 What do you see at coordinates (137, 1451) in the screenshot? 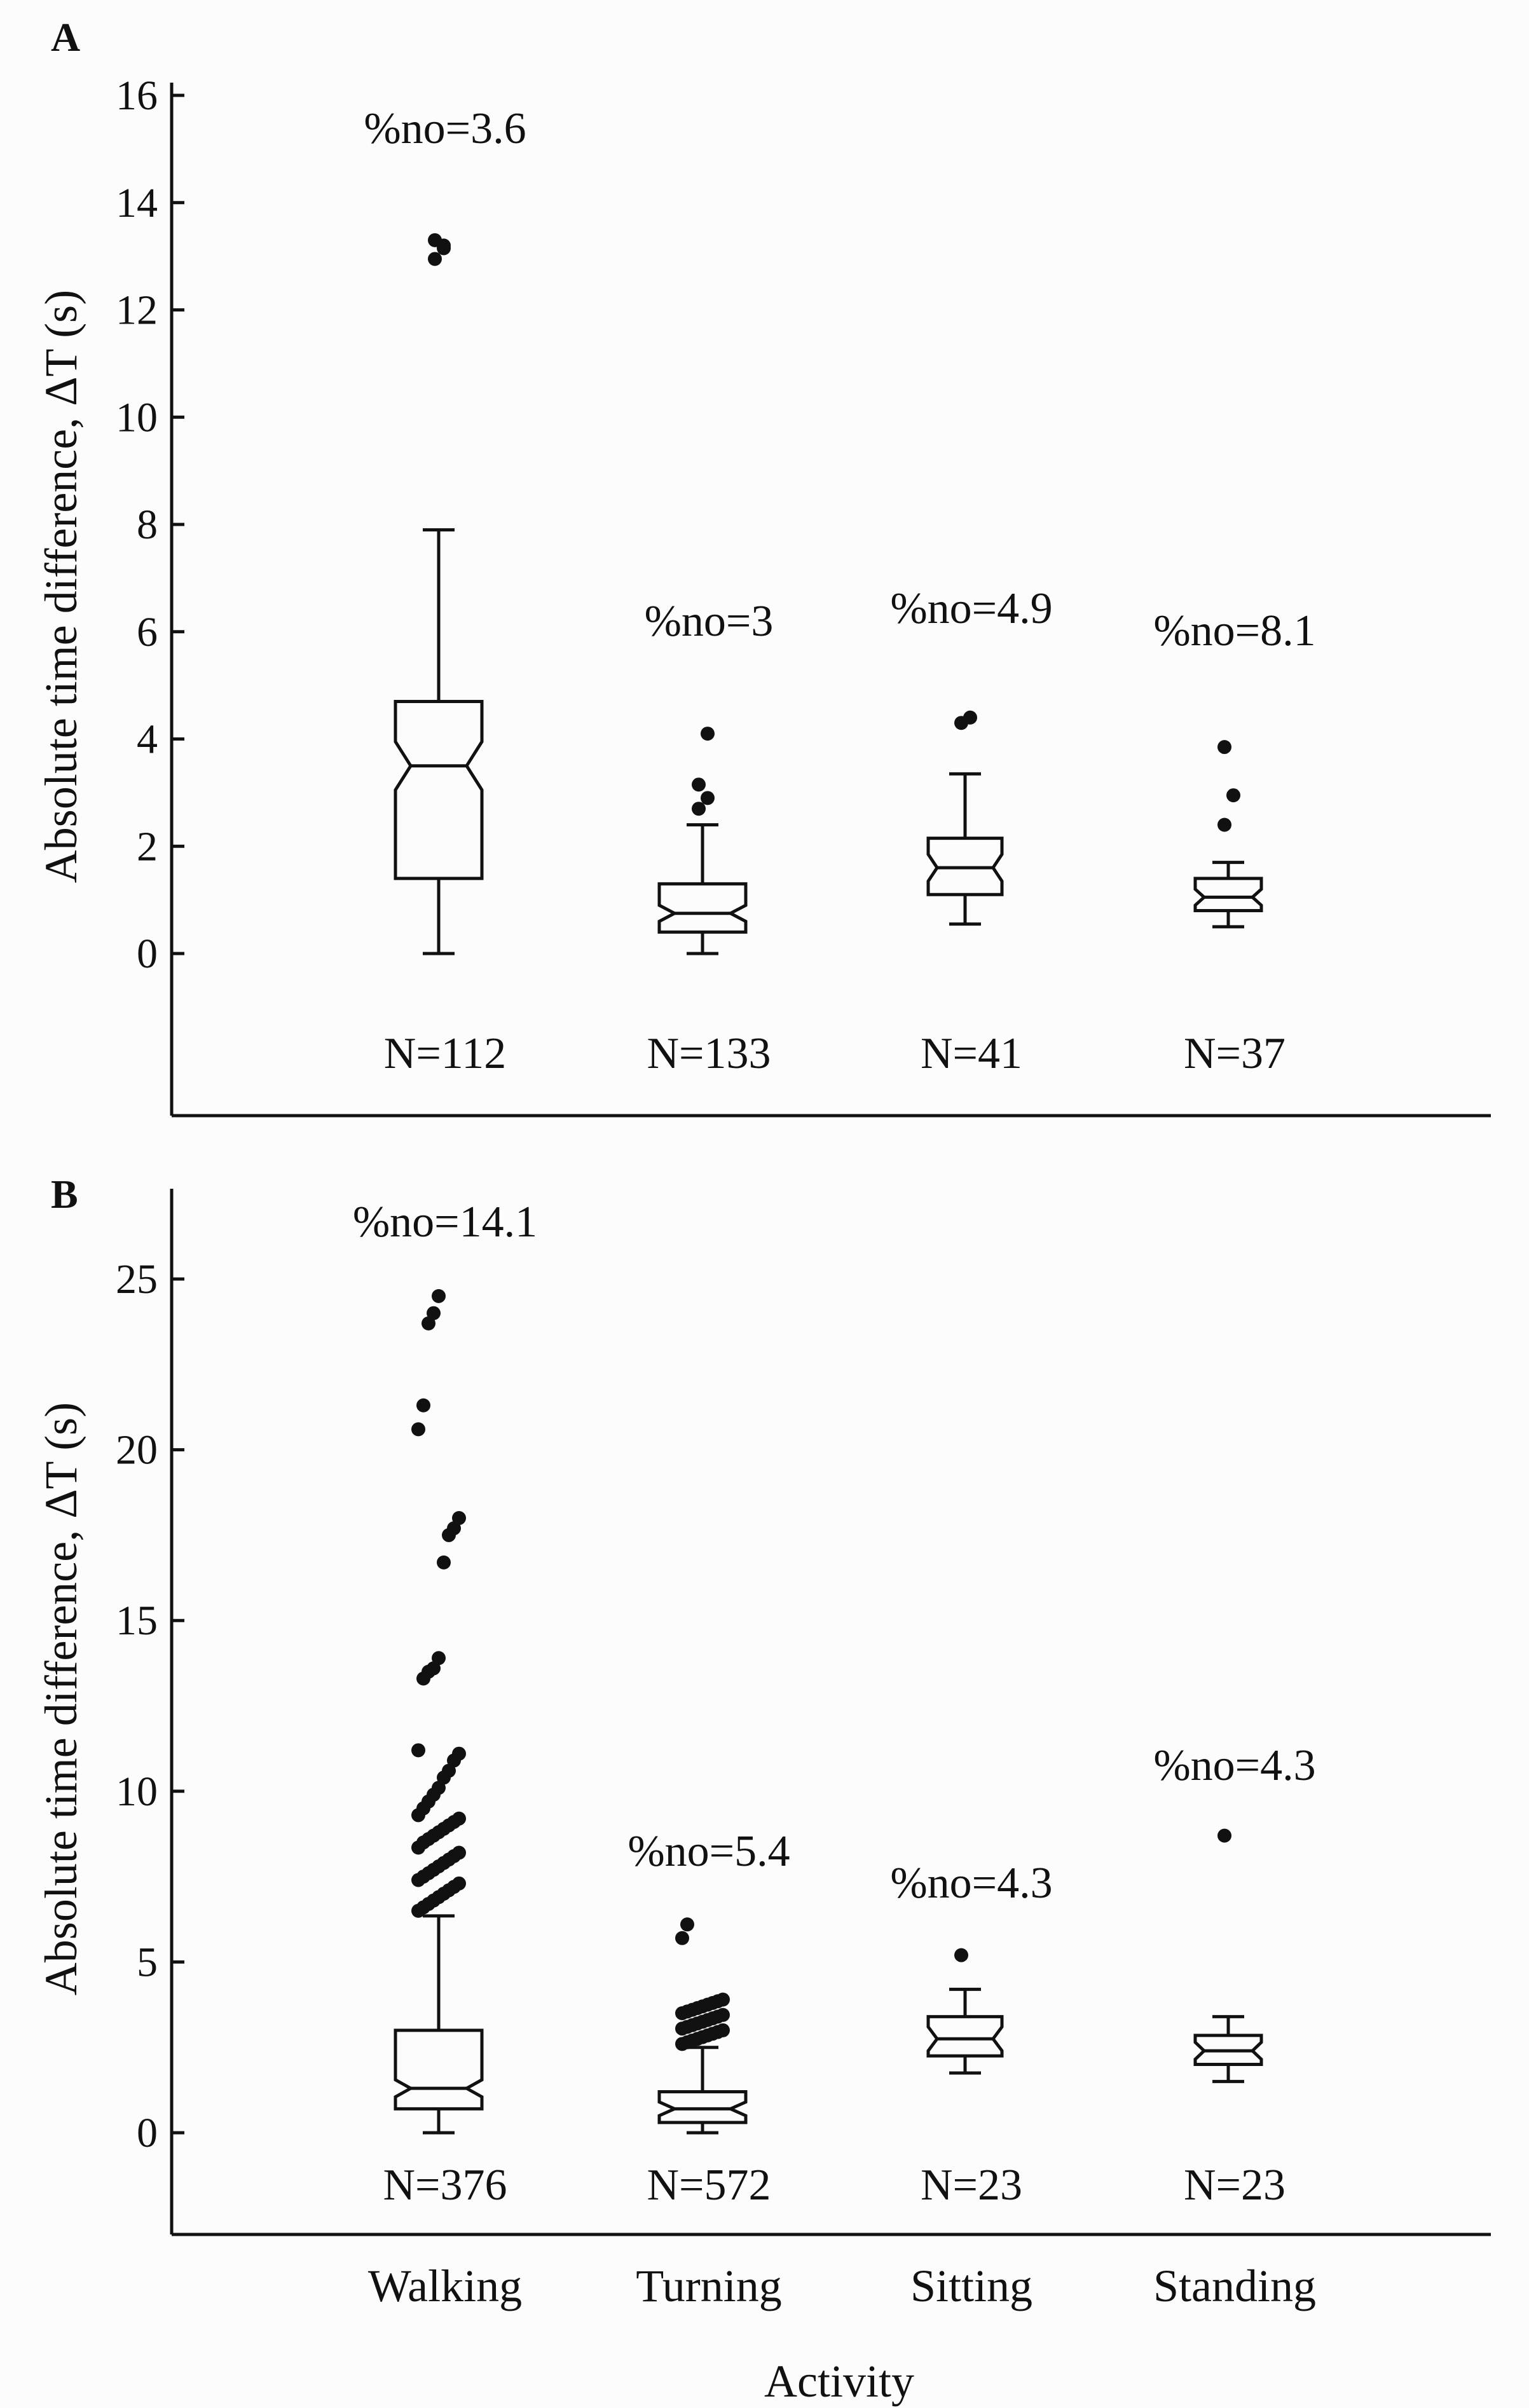
I see `y-tick-label: 20` at bounding box center [137, 1451].